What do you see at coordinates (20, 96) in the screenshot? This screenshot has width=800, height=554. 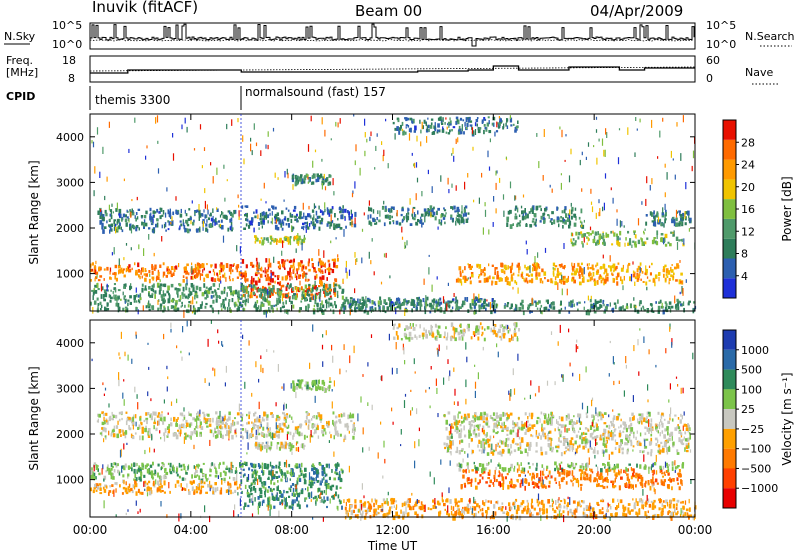 I see `cpid-label: CPID` at bounding box center [20, 96].